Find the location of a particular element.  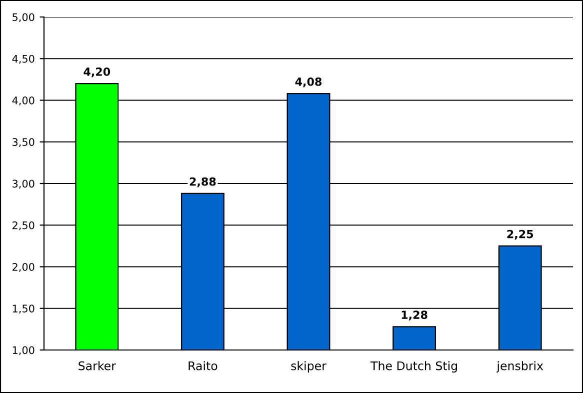

y-tick-label: 4,50 is located at coordinates (23, 59).